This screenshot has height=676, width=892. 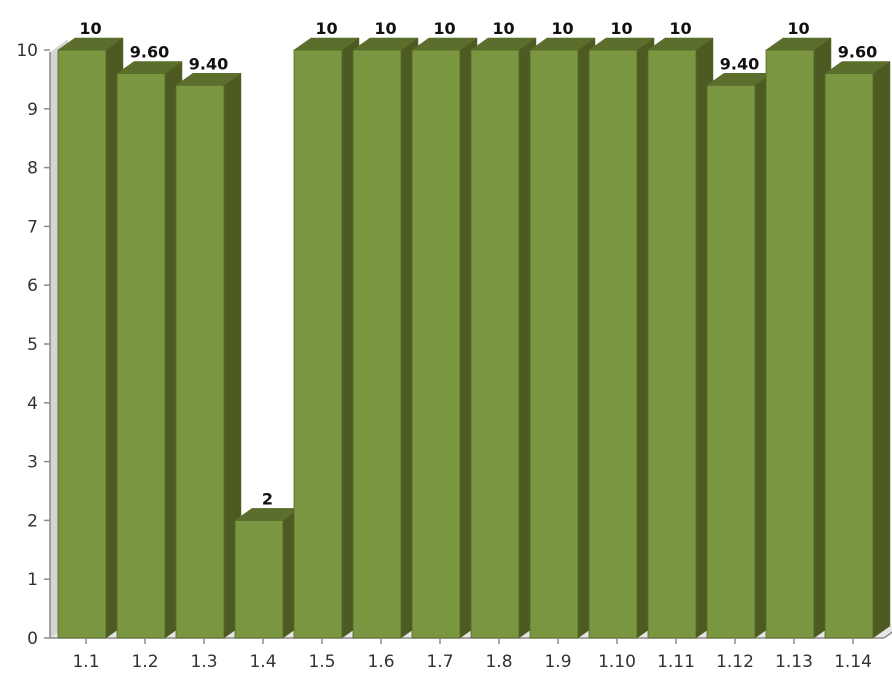 What do you see at coordinates (735, 662) in the screenshot?
I see `x-tick-label: 1.12` at bounding box center [735, 662].